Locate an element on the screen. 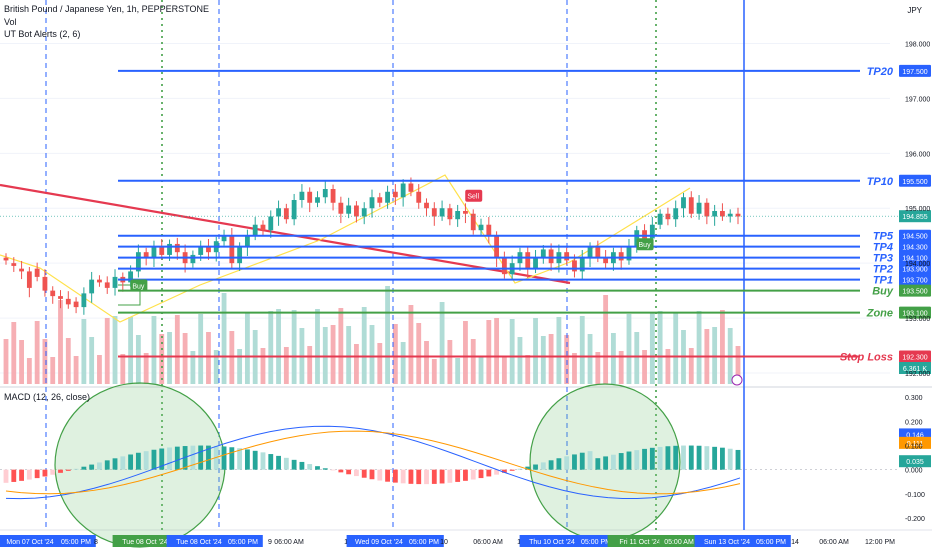 Image resolution: width=932 pixels, height=555 pixels. price-tick: 192.000 is located at coordinates (917, 374).